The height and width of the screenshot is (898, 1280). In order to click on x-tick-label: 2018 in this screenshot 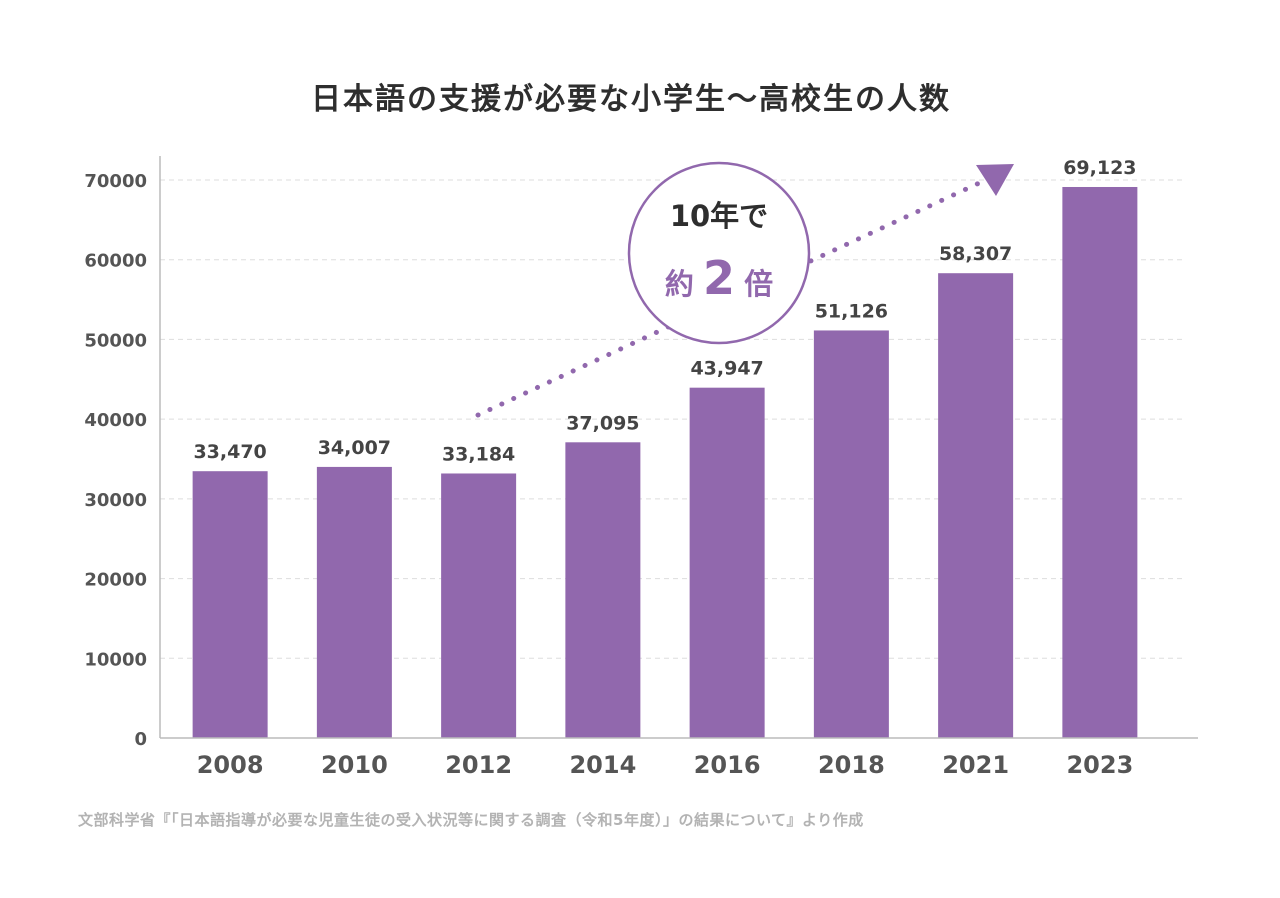, I will do `click(851, 765)`.